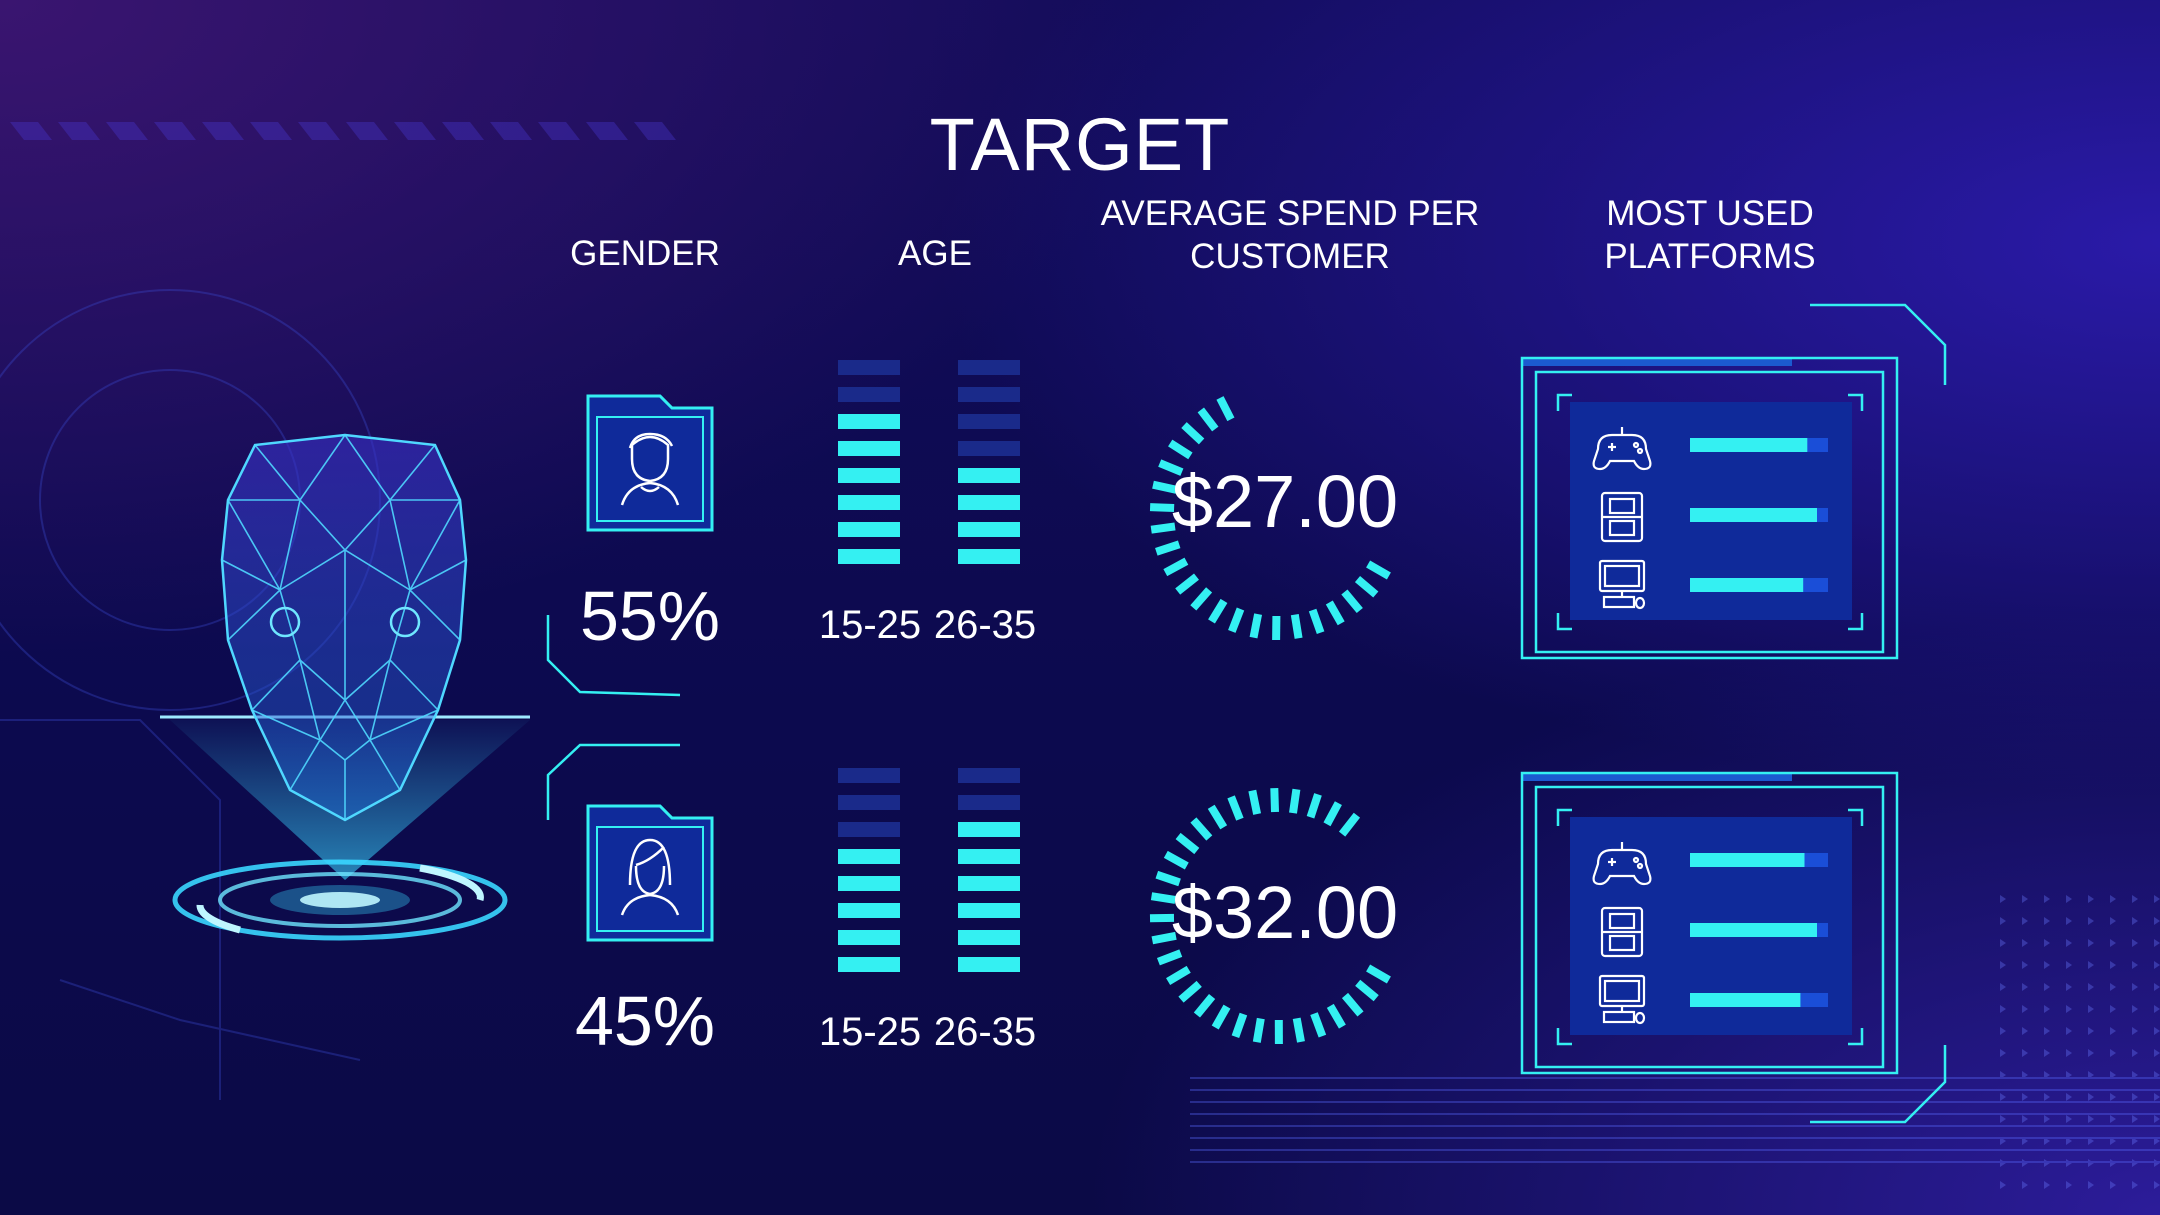 This screenshot has height=1215, width=2160. Describe the element at coordinates (645, 1021) in the screenshot. I see `female-percent: 45%` at that location.